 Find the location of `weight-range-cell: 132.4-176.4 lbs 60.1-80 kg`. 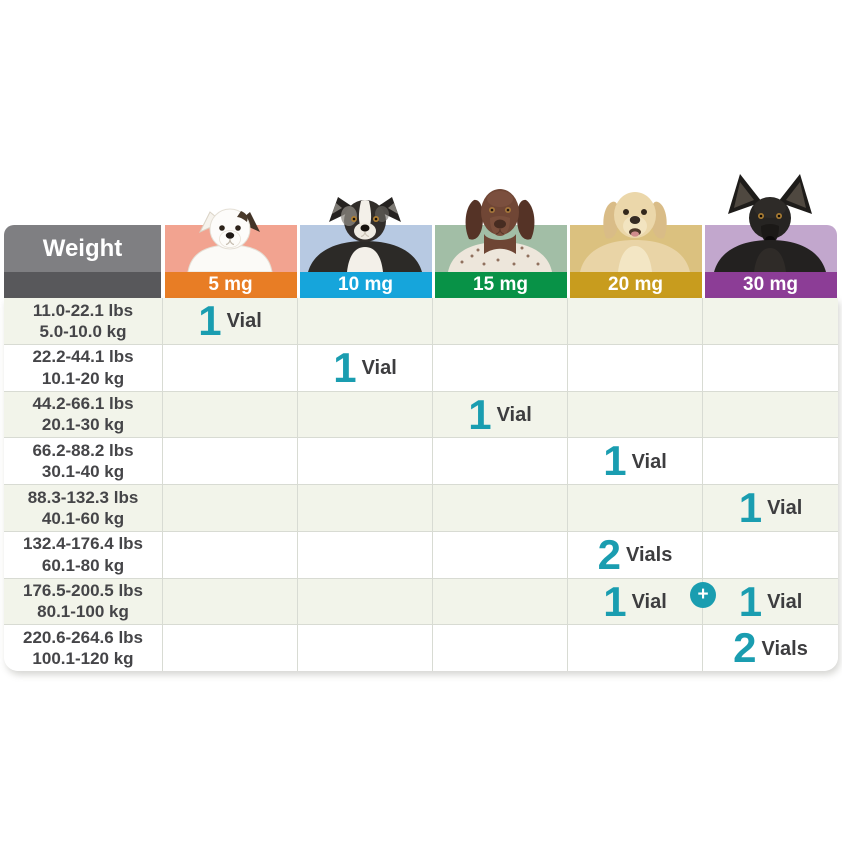

weight-range-cell: 132.4-176.4 lbs 60.1-80 kg is located at coordinates (83, 554).